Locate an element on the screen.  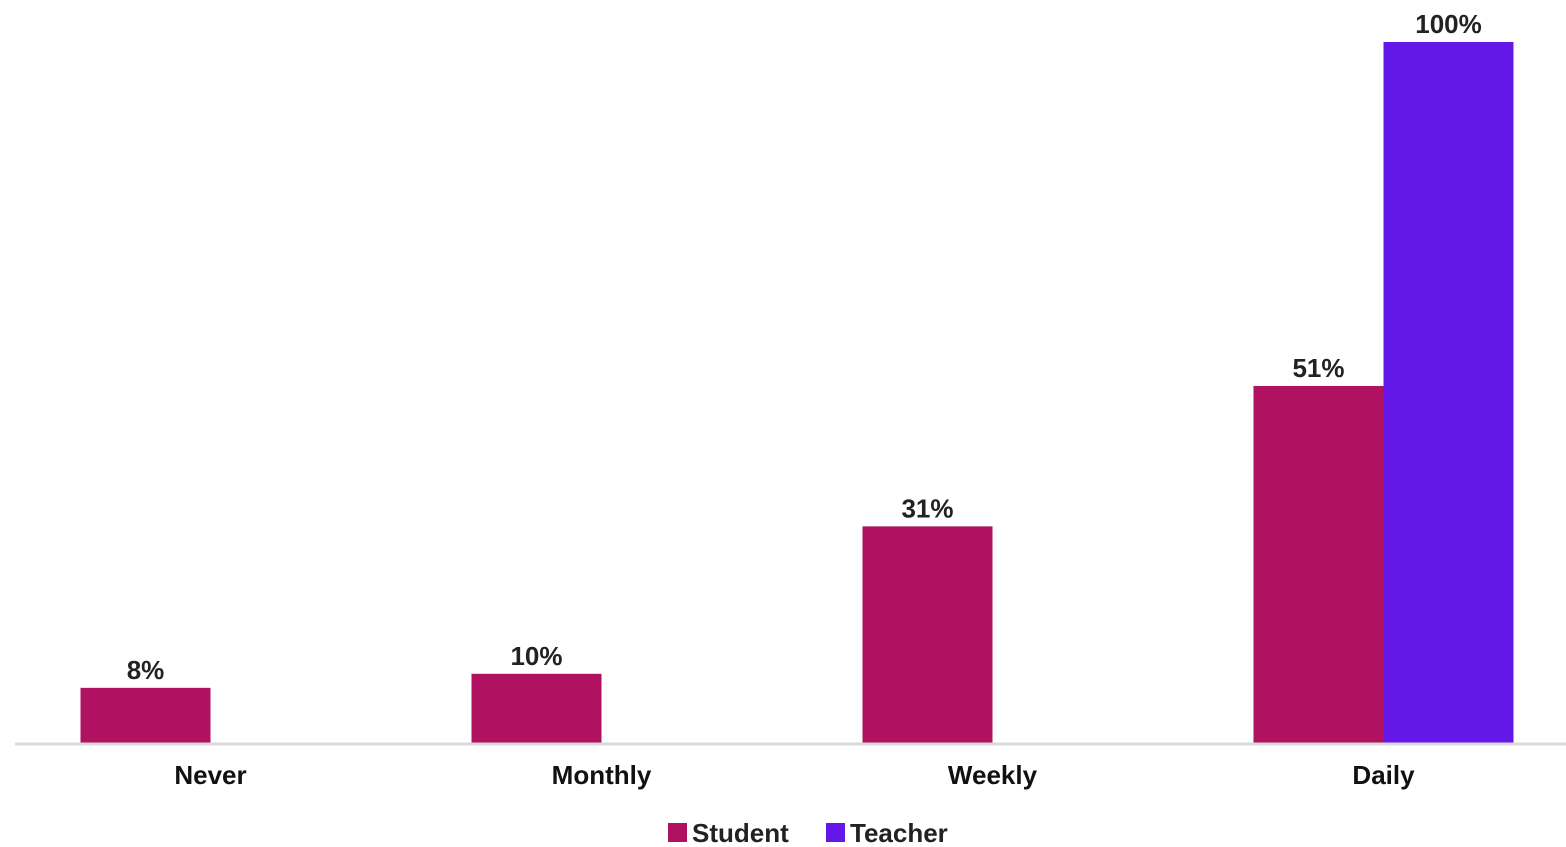
legend: Student Teacher is located at coordinates (808, 832).